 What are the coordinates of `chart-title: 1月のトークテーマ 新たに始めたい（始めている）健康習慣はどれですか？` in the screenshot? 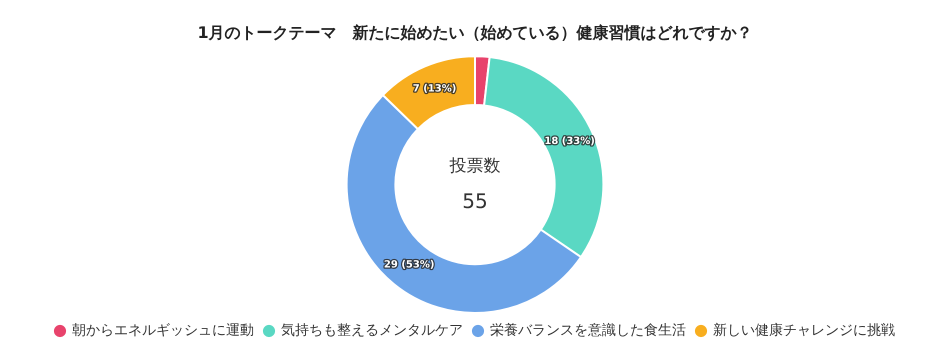 It's located at (475, 32).